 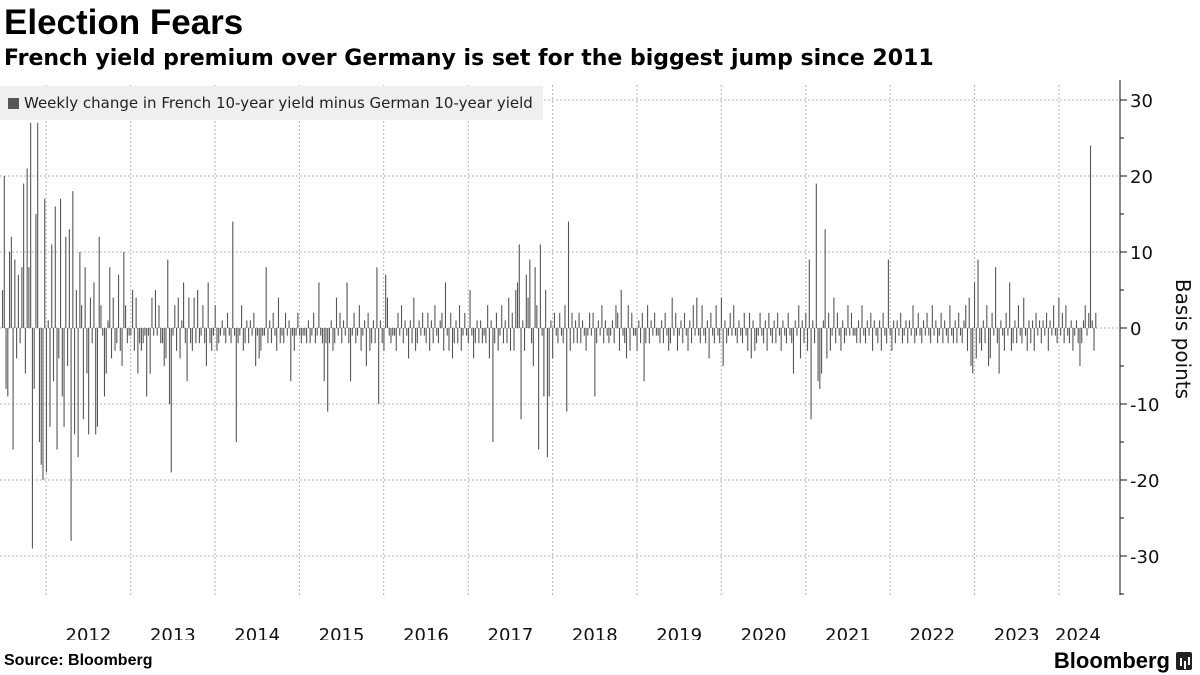 What do you see at coordinates (1078, 632) in the screenshot?
I see `x-tick-label: 2024` at bounding box center [1078, 632].